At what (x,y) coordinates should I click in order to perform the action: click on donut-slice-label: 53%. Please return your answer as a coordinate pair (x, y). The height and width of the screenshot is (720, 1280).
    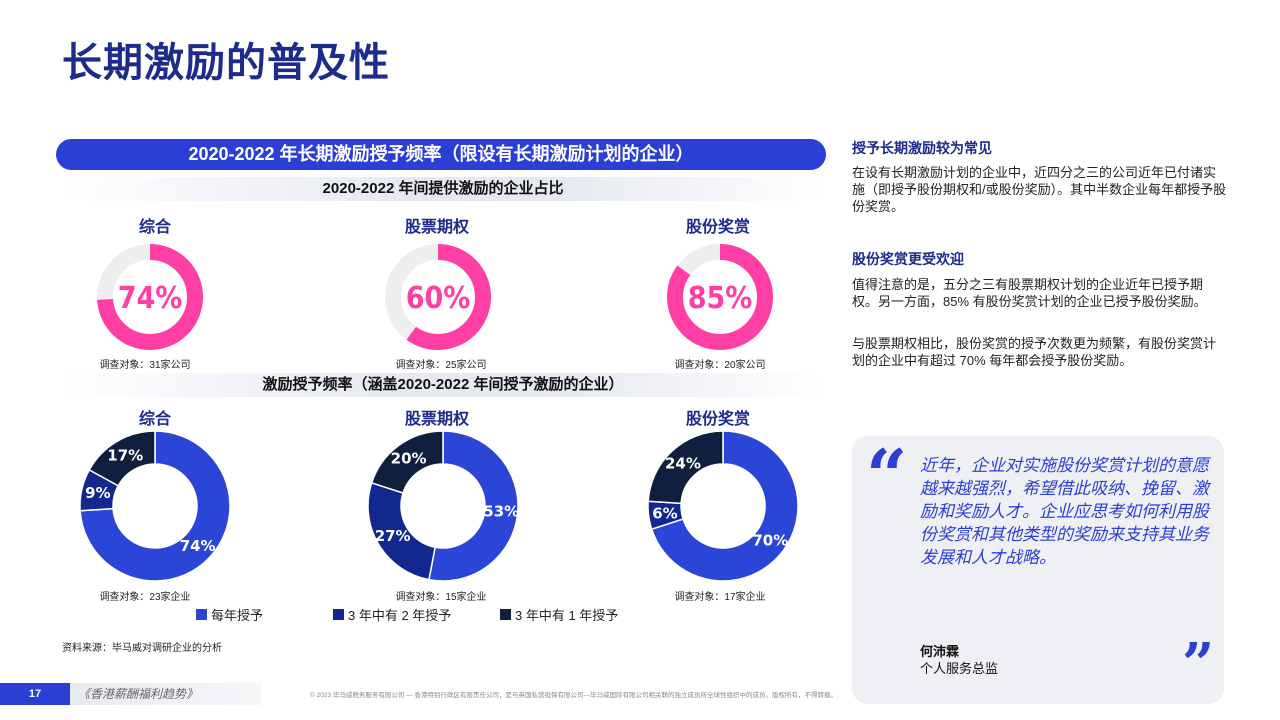
    Looking at the image, I should click on (501, 512).